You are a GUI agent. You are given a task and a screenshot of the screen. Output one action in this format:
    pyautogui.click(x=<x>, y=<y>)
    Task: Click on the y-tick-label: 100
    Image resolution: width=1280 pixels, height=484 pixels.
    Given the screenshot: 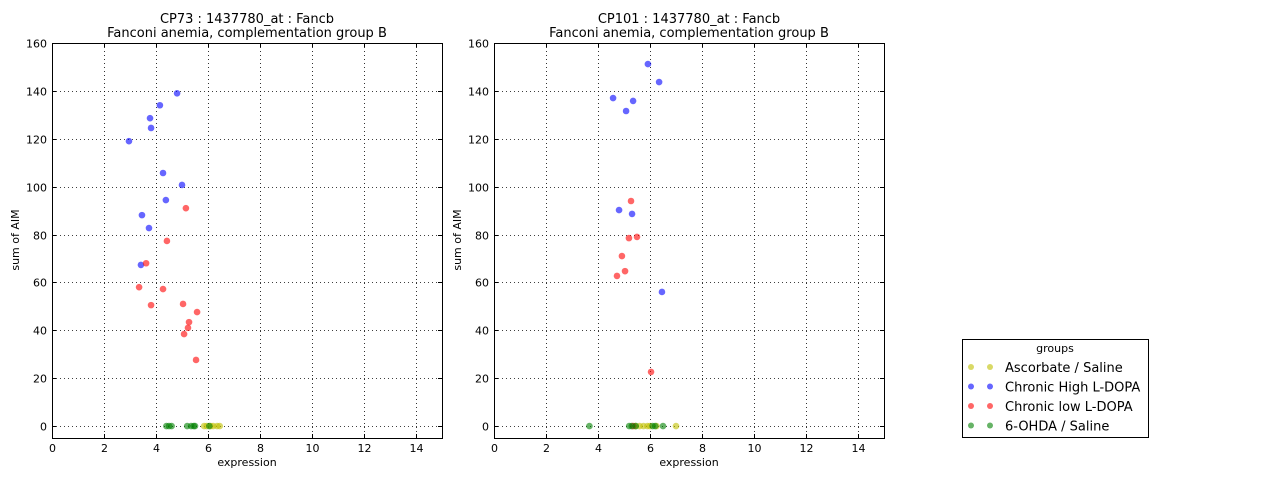 What is the action you would take?
    pyautogui.click(x=36, y=188)
    